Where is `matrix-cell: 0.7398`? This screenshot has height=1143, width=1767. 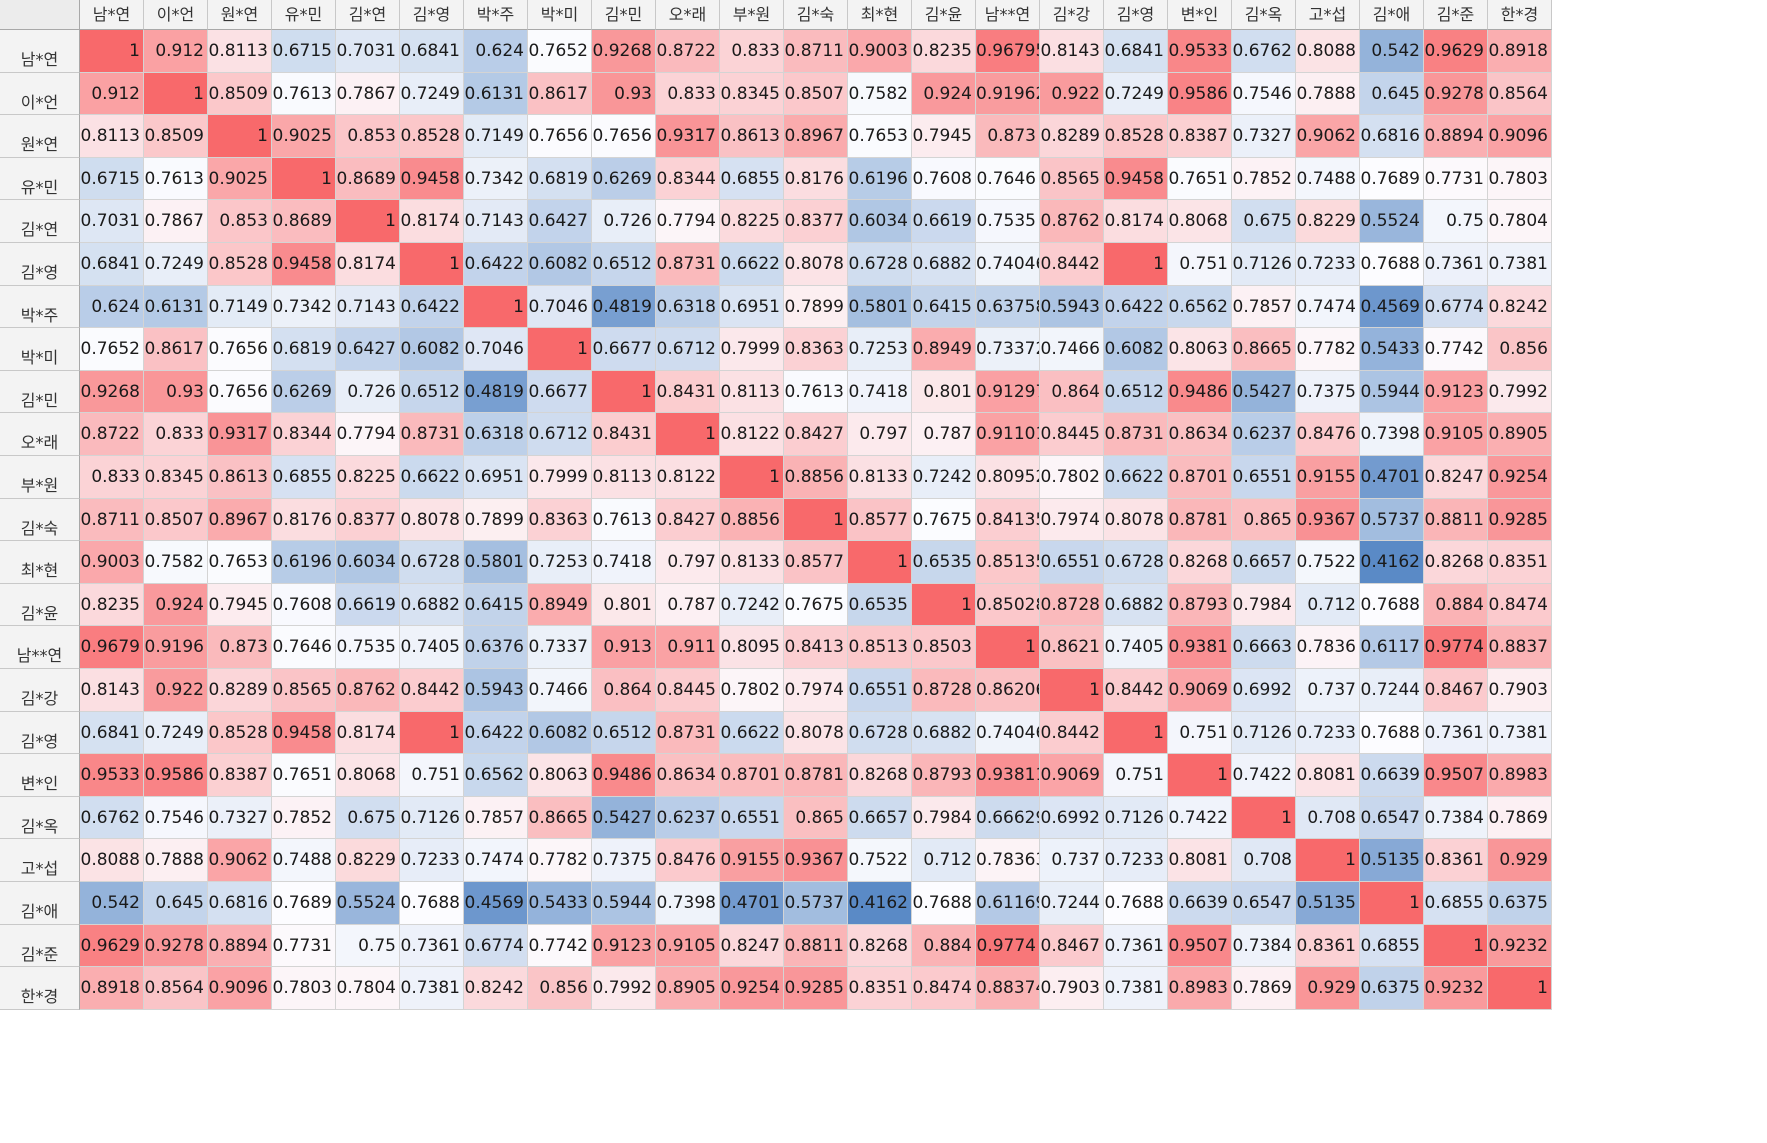 matrix-cell: 0.7398 is located at coordinates (1392, 434).